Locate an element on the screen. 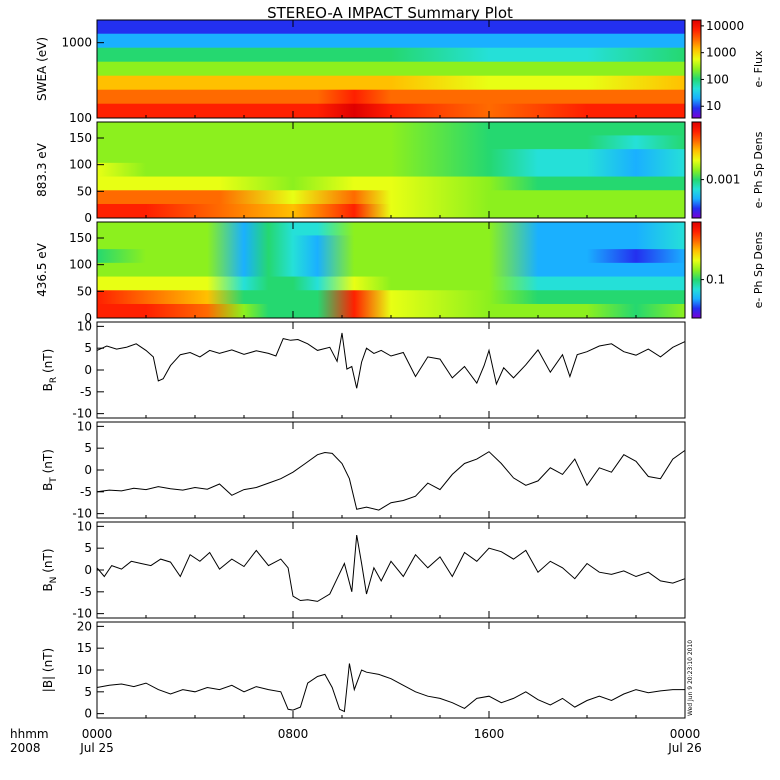  series-line-br is located at coordinates (391, 360).